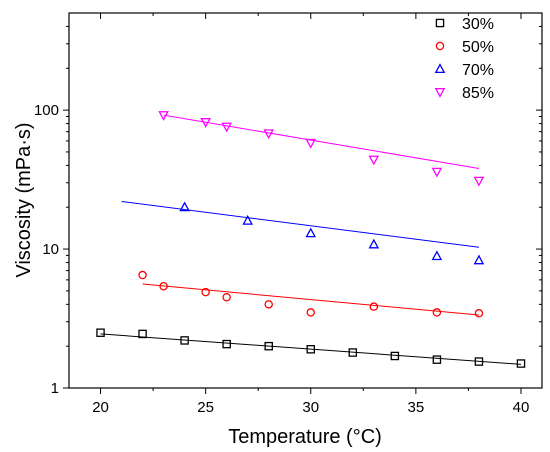 The width and height of the screenshot is (550, 452). I want to click on y-tick-label: 1, so click(55, 388).